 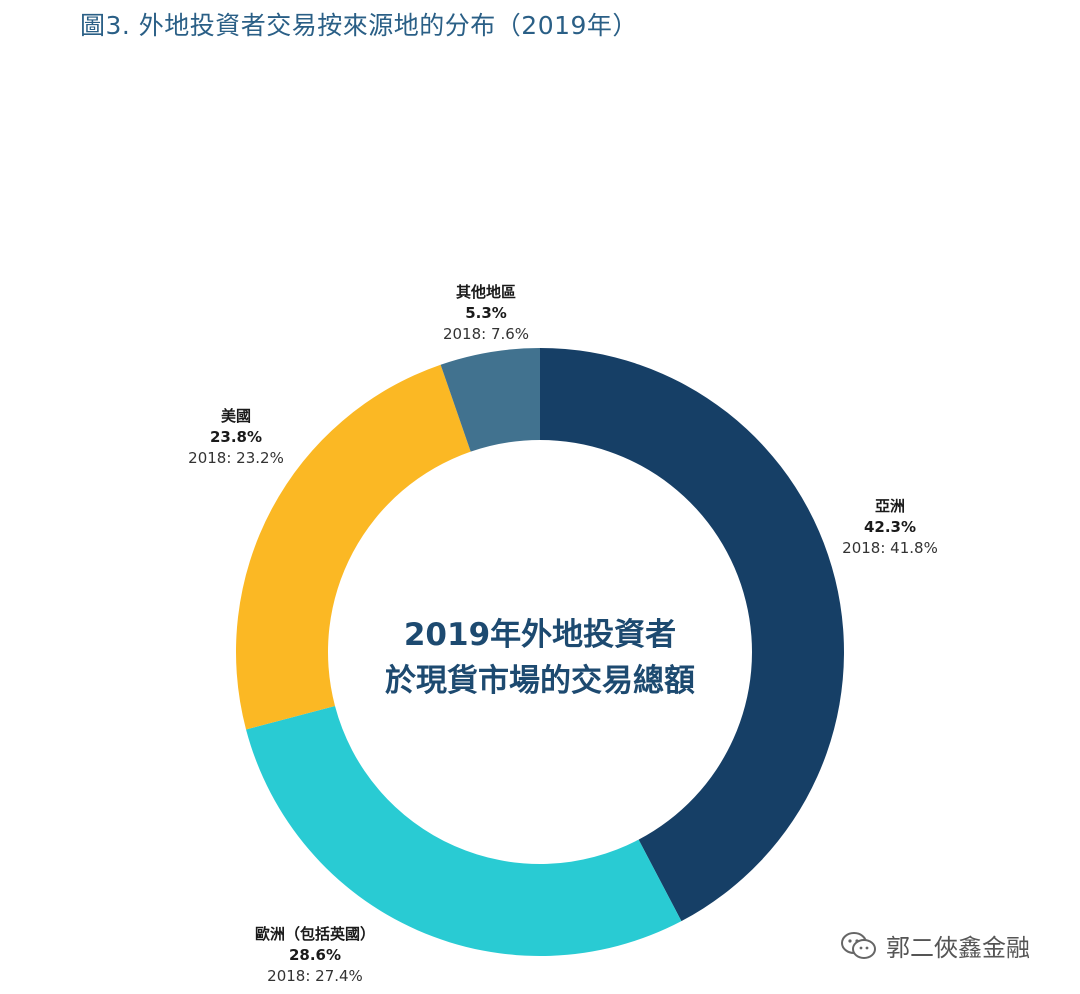 I want to click on slice-name: 亞洲, so click(x=889, y=506).